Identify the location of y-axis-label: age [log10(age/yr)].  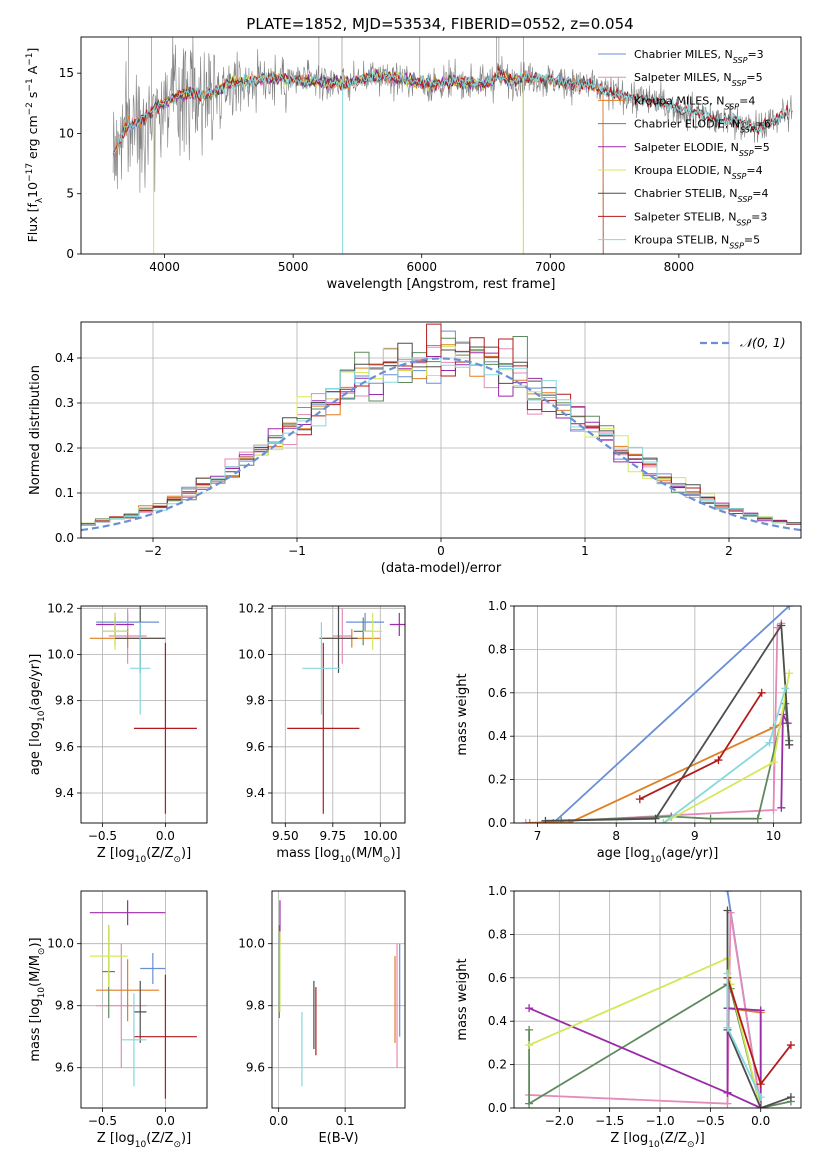
(37, 715).